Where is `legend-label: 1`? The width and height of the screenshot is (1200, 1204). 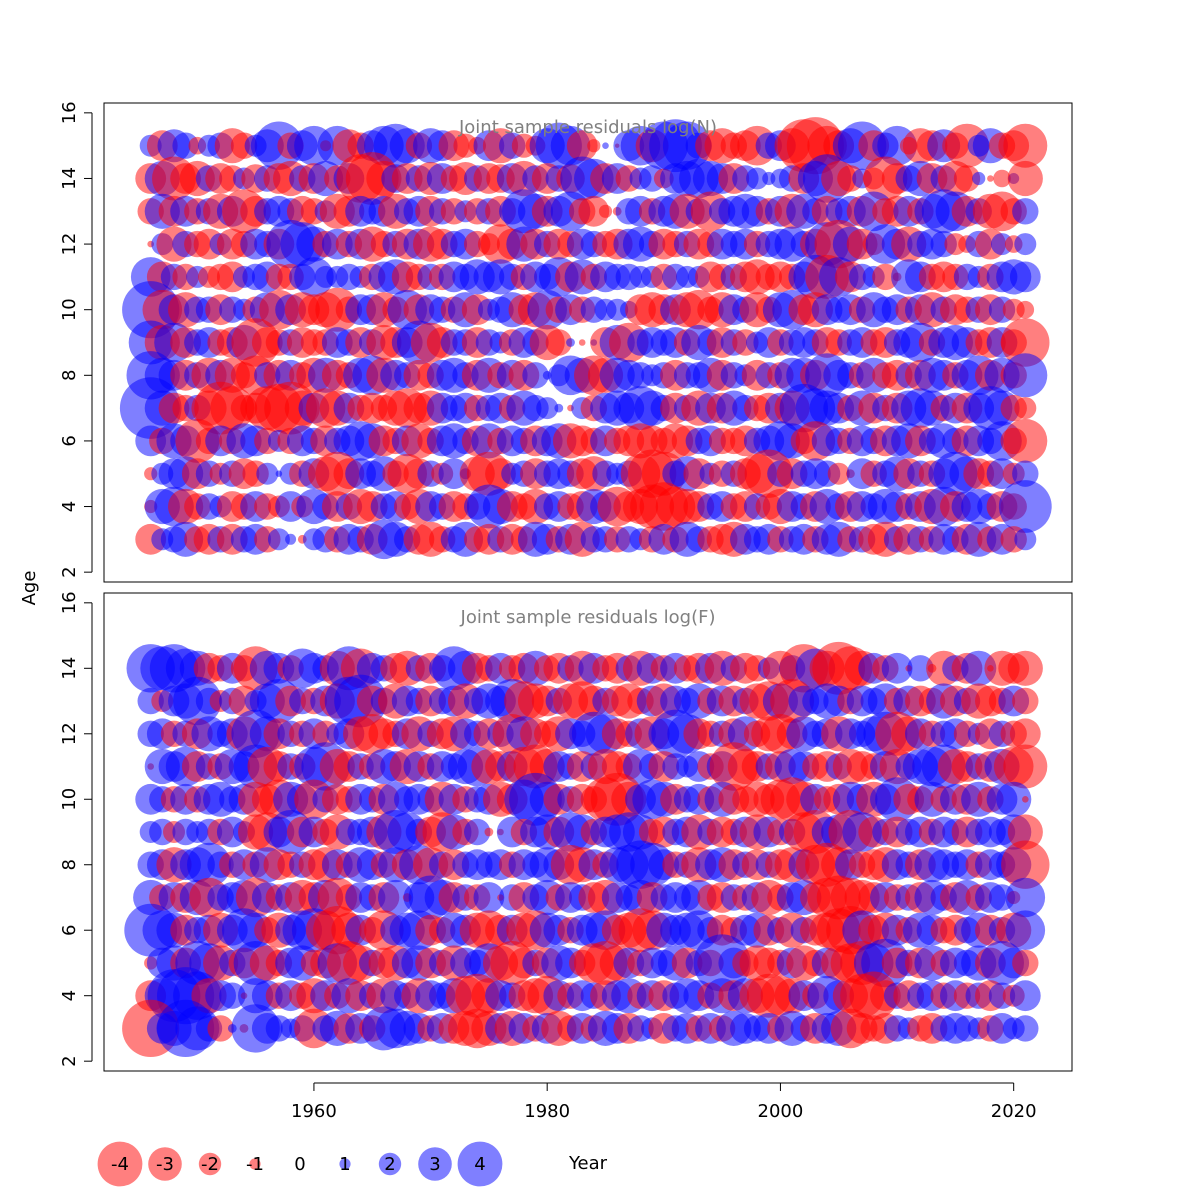 legend-label: 1 is located at coordinates (344, 1164).